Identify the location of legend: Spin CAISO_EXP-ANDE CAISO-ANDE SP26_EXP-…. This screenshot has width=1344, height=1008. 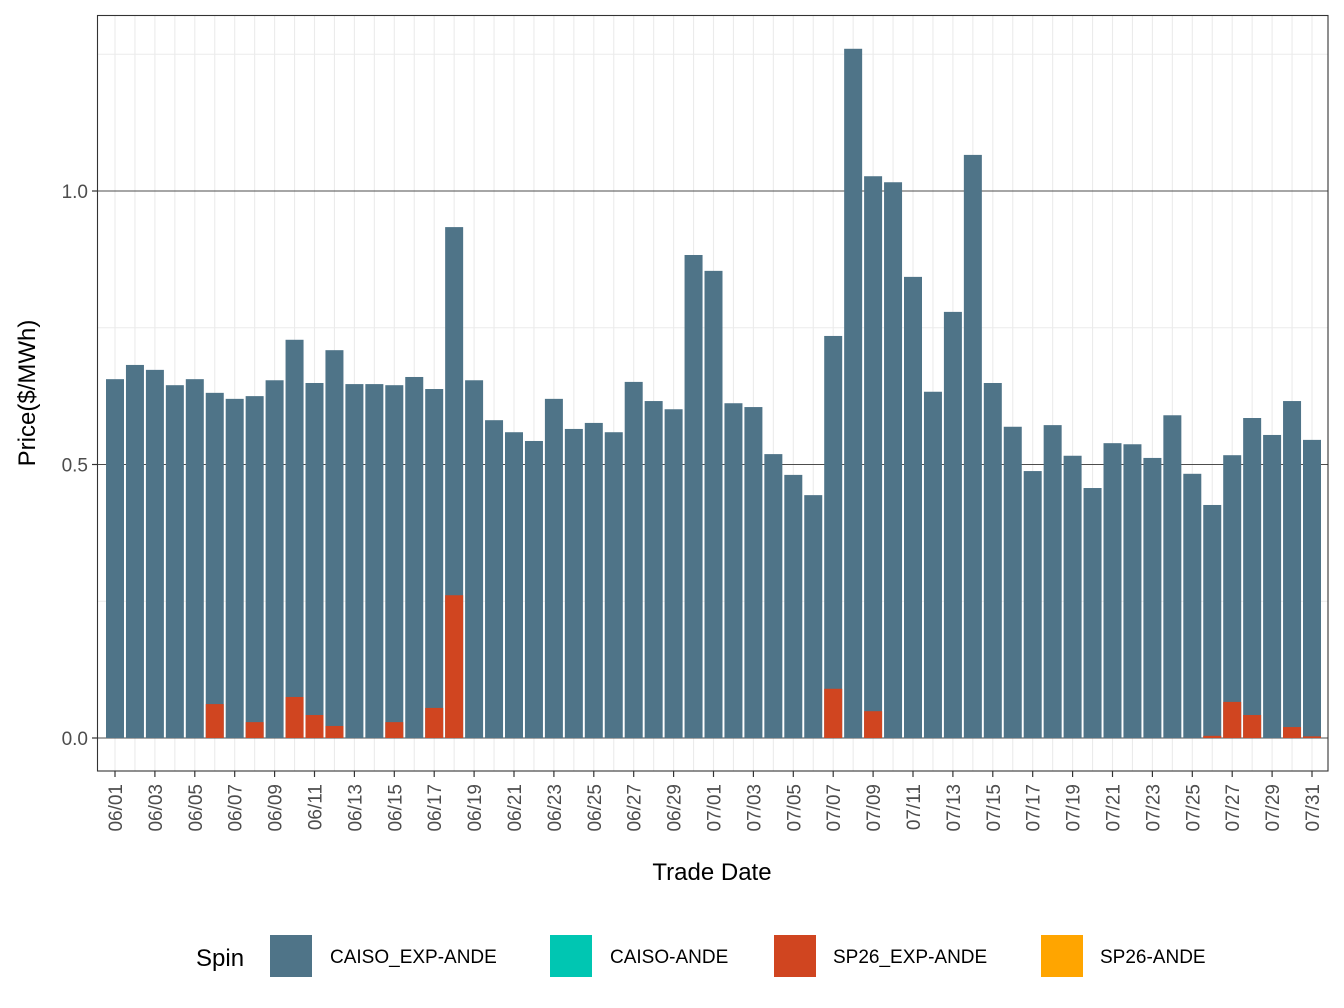
(701, 956).